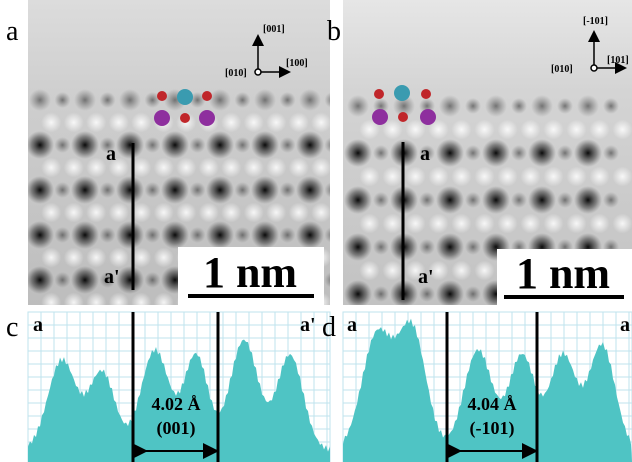  What do you see at coordinates (176, 404) in the screenshot?
I see `spacing-label: 4.02 Å` at bounding box center [176, 404].